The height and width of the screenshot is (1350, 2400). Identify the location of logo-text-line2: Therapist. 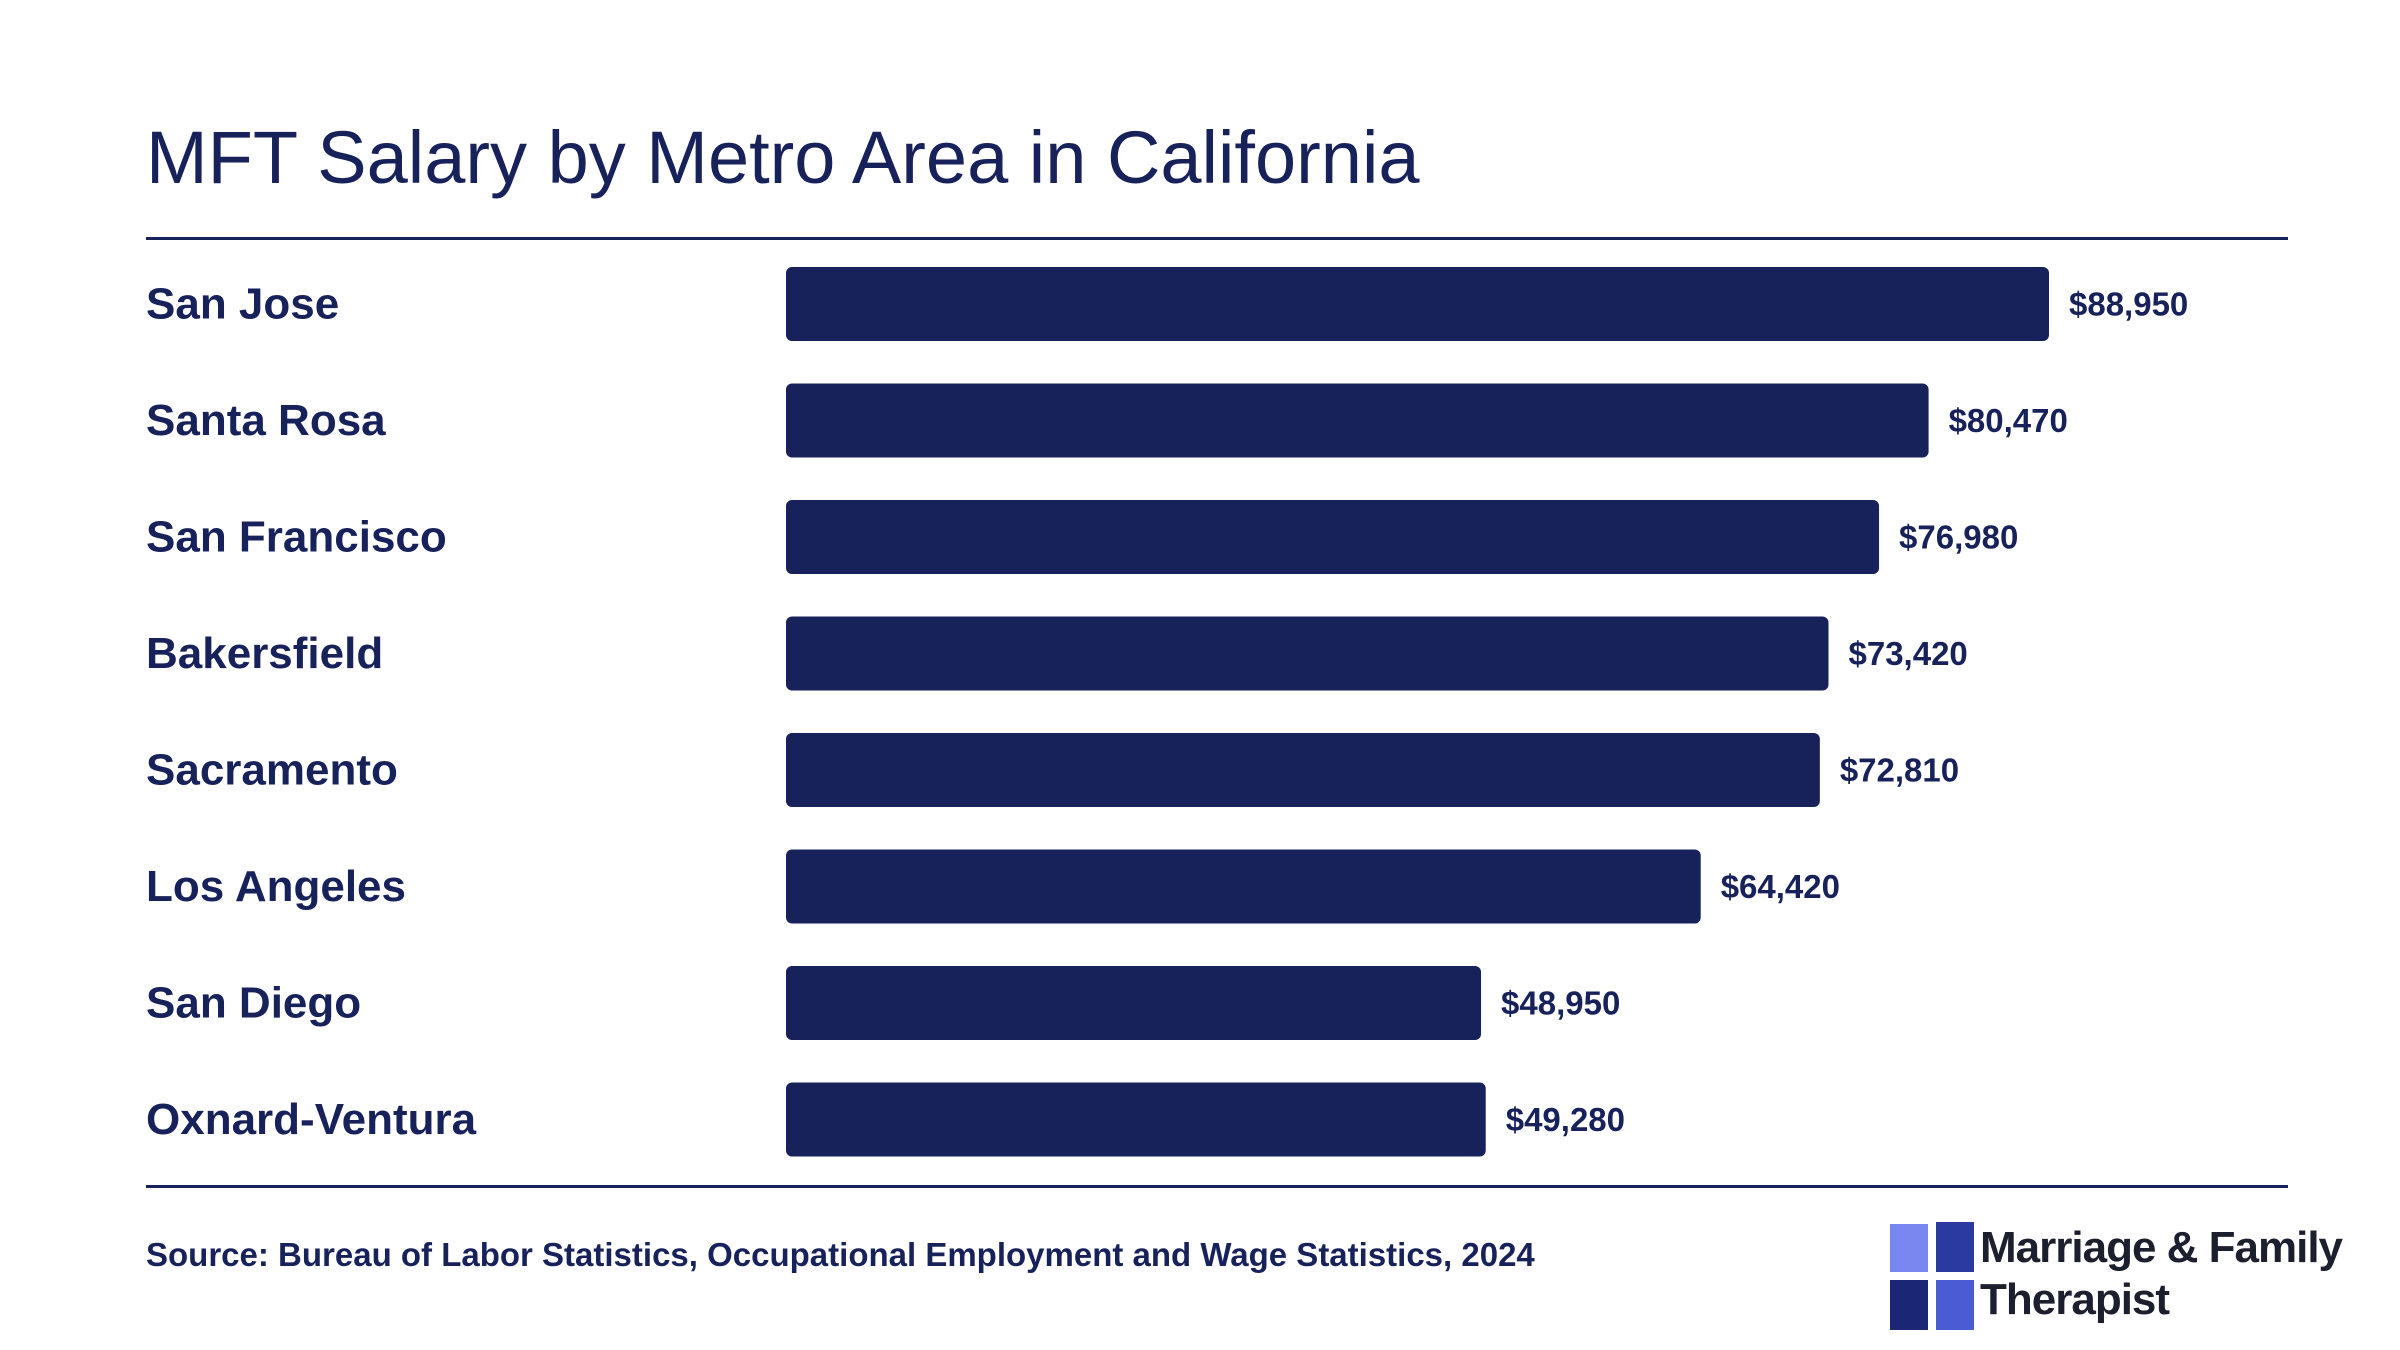
(2075, 1299).